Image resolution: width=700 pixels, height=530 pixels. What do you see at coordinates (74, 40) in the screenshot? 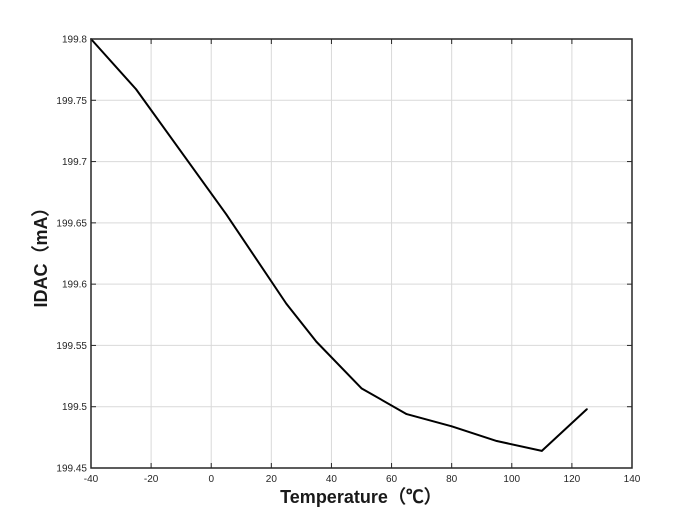
I see `y-tick-label: 199.8` at bounding box center [74, 40].